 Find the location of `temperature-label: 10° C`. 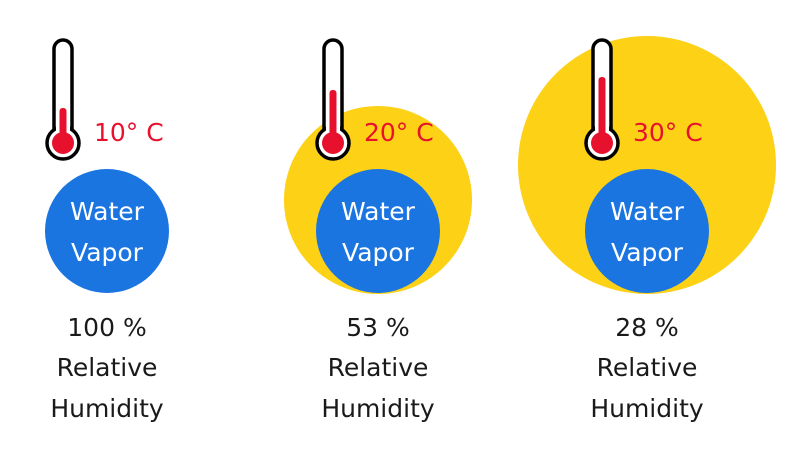

temperature-label: 10° C is located at coordinates (129, 132).